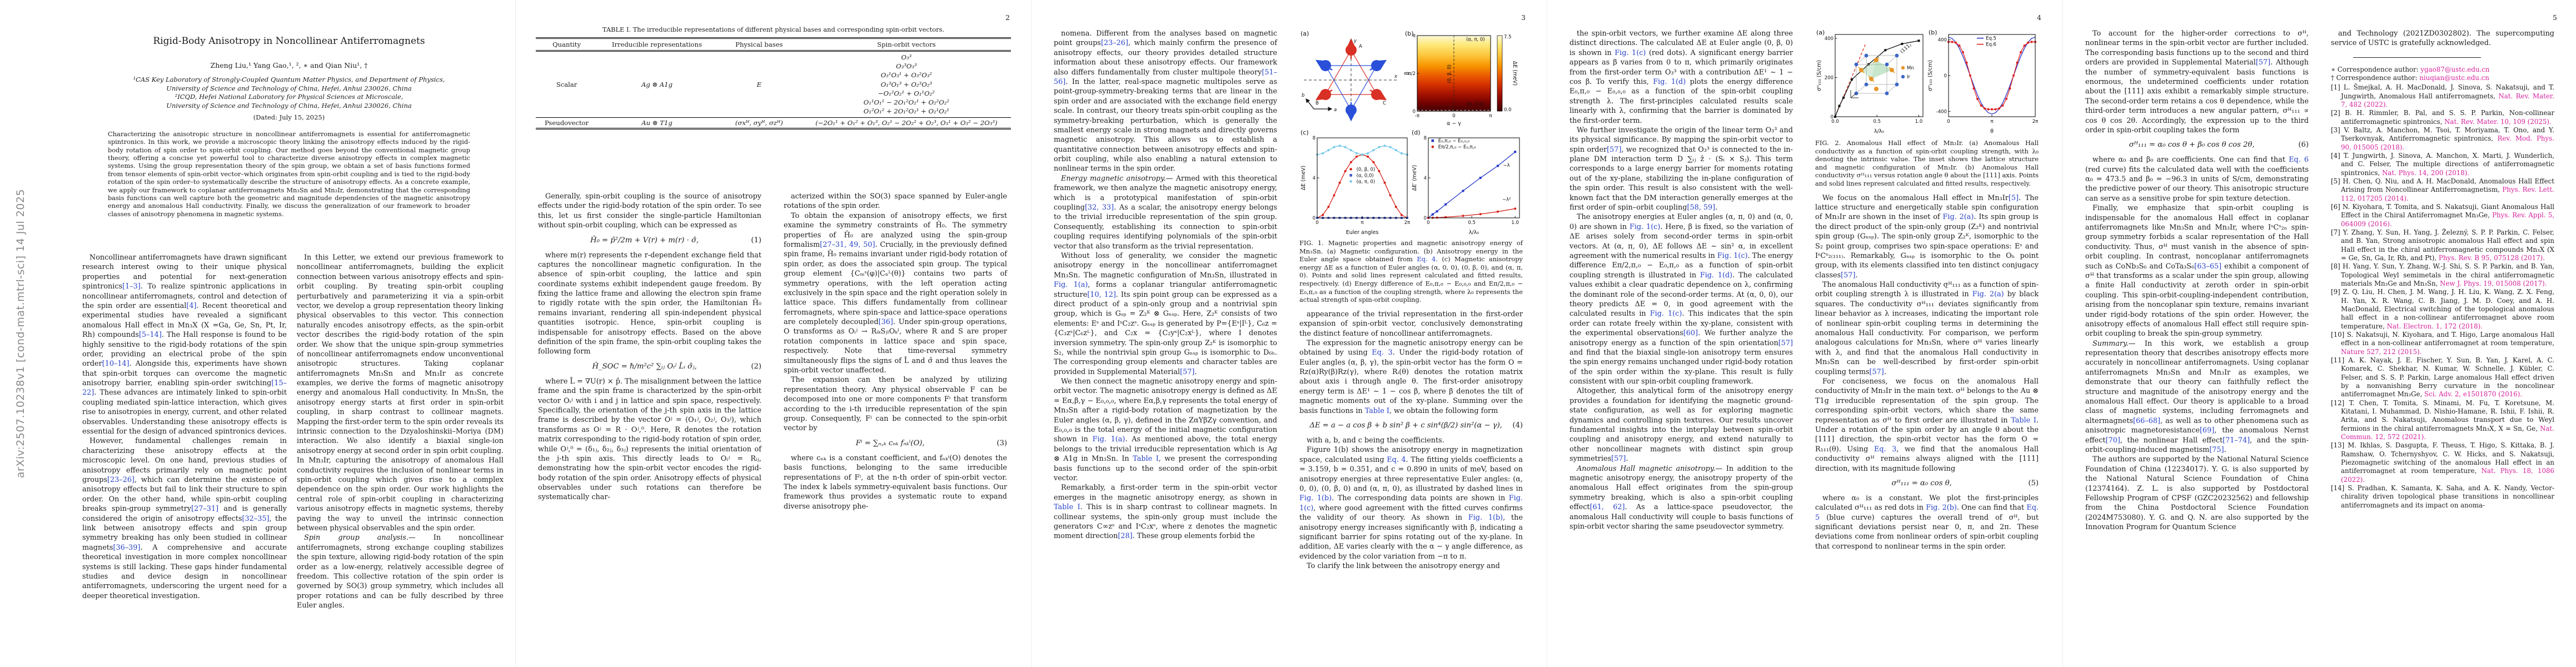 Image resolution: width=2576 pixels, height=667 pixels. I want to click on figure-1: (a) (b) (c) (d), so click(1411, 132).